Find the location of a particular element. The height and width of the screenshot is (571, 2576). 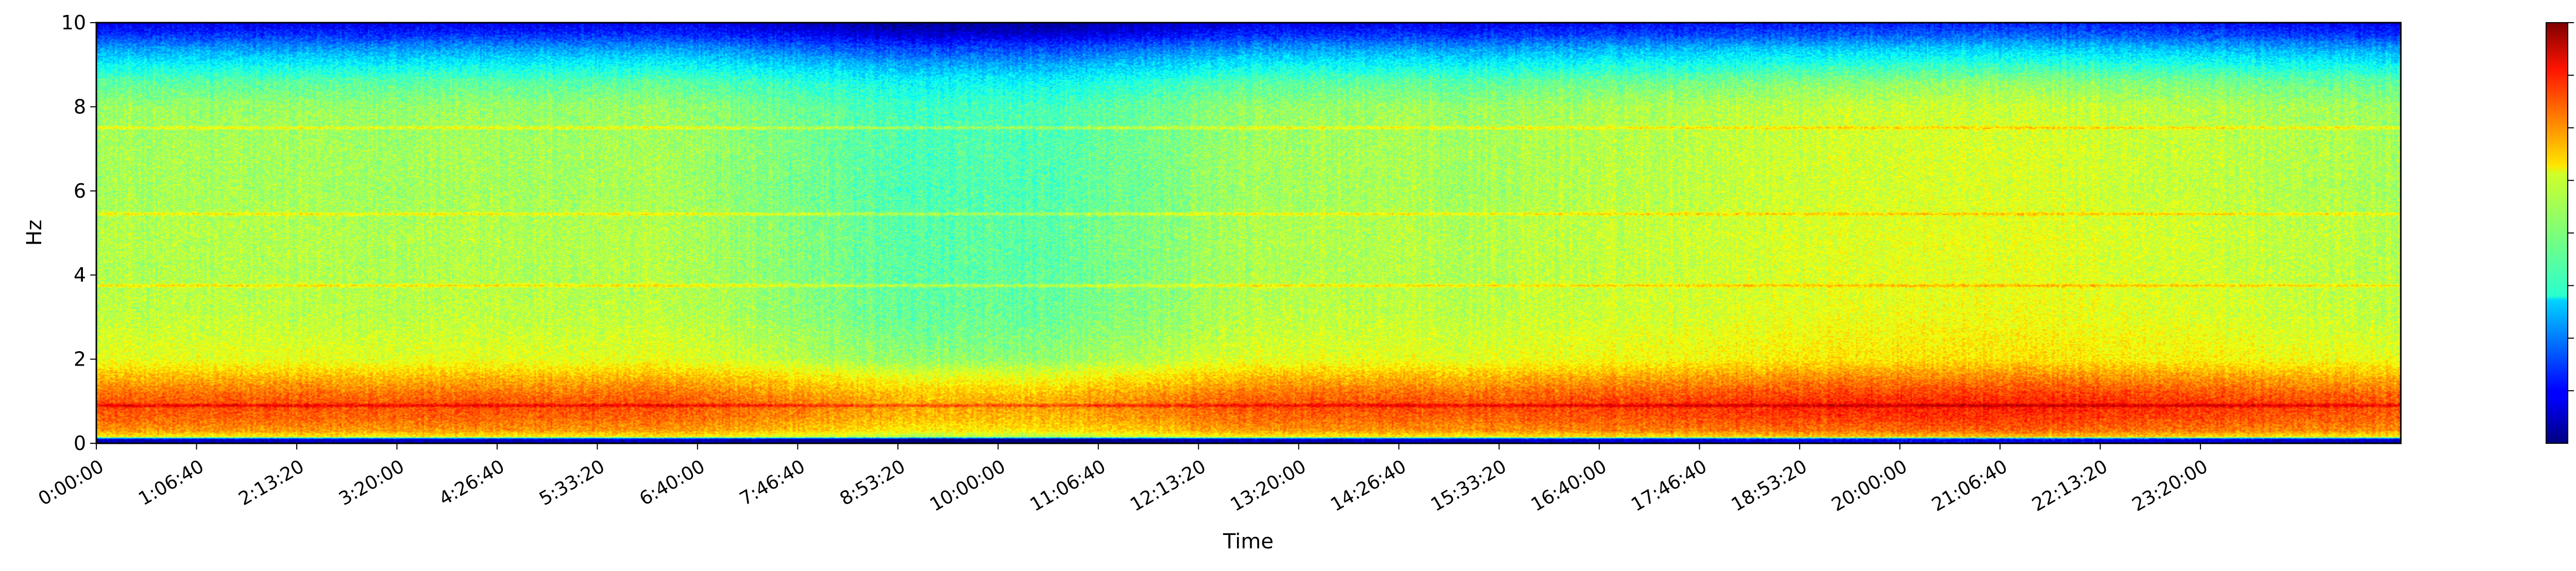

x-tick-label: 7:46:40 is located at coordinates (772, 483).